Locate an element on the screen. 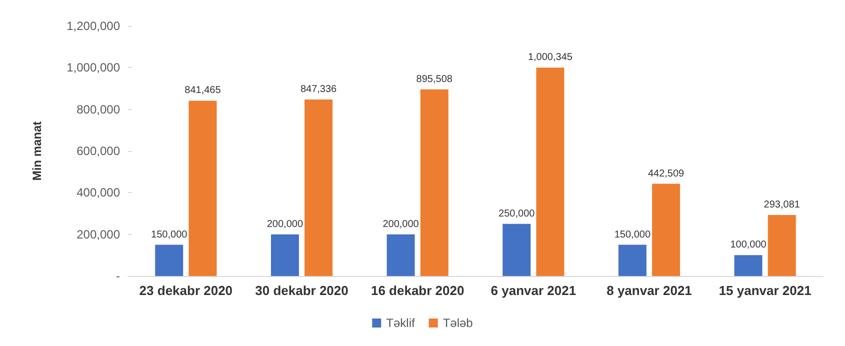  y-tick-label: 1,000,000 is located at coordinates (93, 67).